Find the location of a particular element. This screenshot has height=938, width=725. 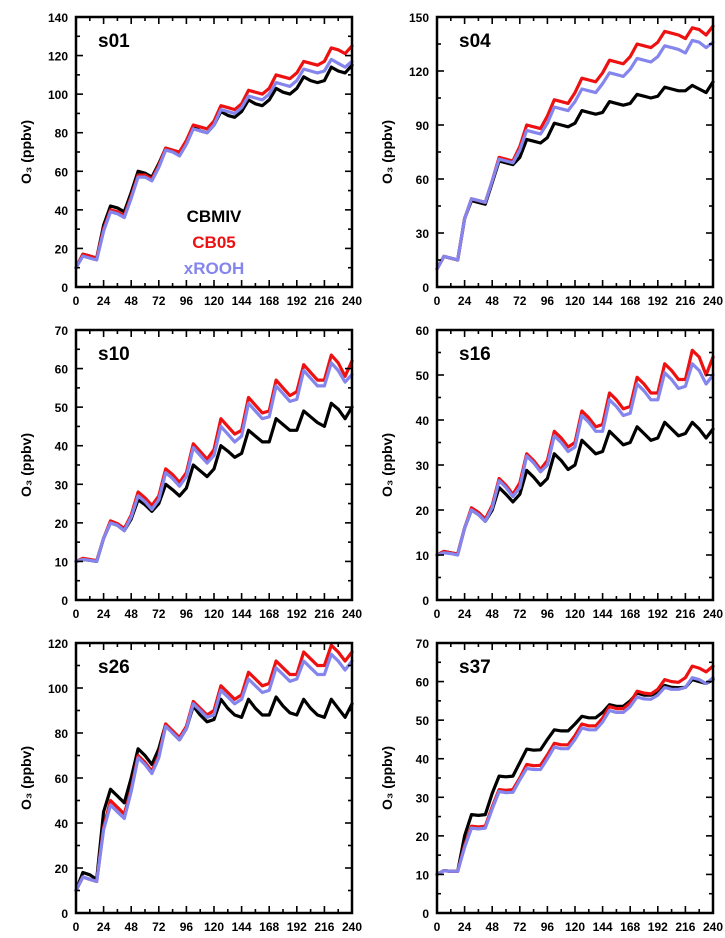

panel-label: s01 is located at coordinates (114, 41).